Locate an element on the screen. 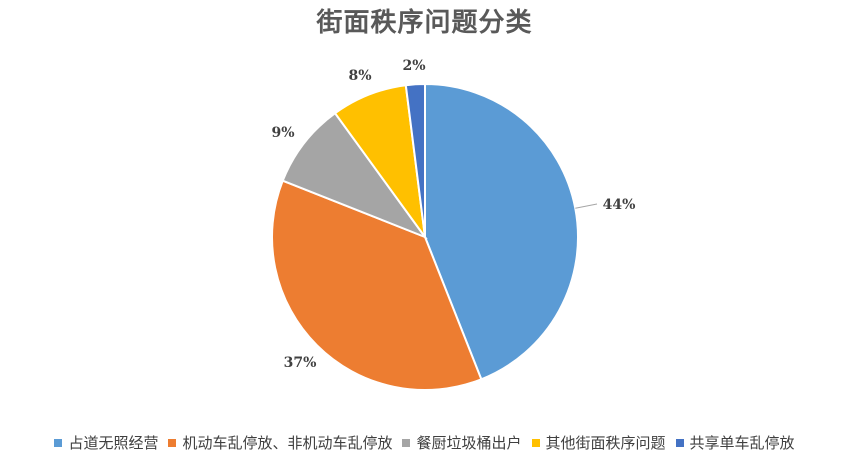 This screenshot has width=849, height=463. legend-item: 占道无照经营 is located at coordinates (106, 442).